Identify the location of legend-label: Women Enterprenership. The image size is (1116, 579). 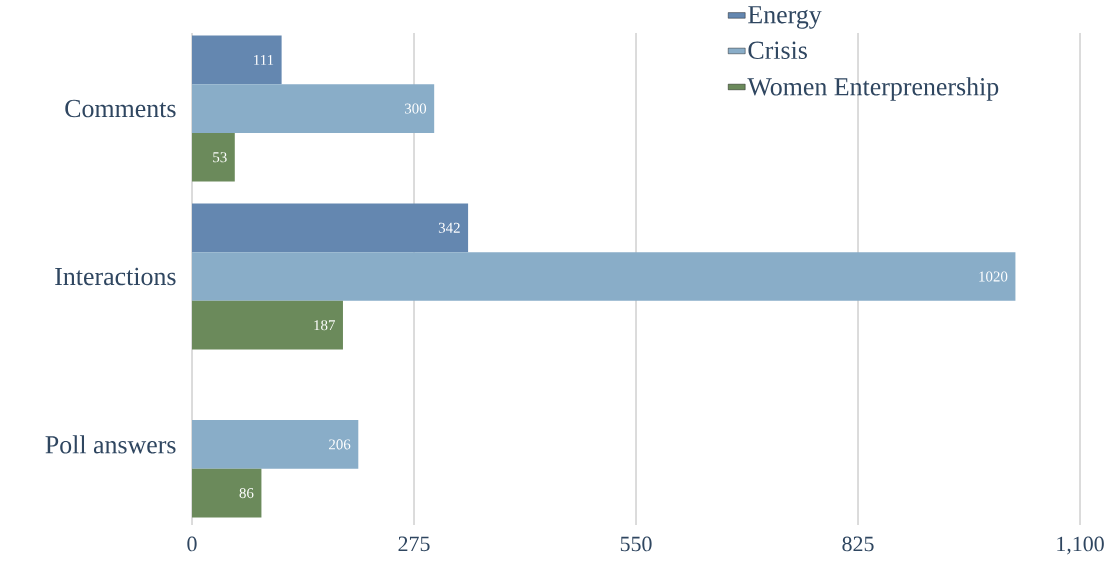
(873, 89).